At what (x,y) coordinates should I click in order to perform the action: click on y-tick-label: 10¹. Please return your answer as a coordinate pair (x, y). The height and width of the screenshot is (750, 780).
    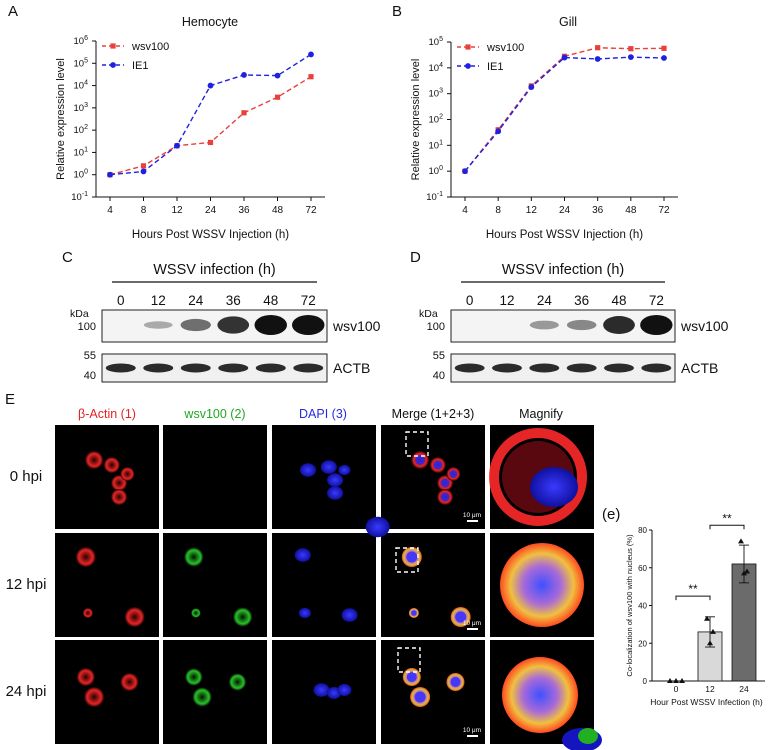
    Looking at the image, I should click on (436, 145).